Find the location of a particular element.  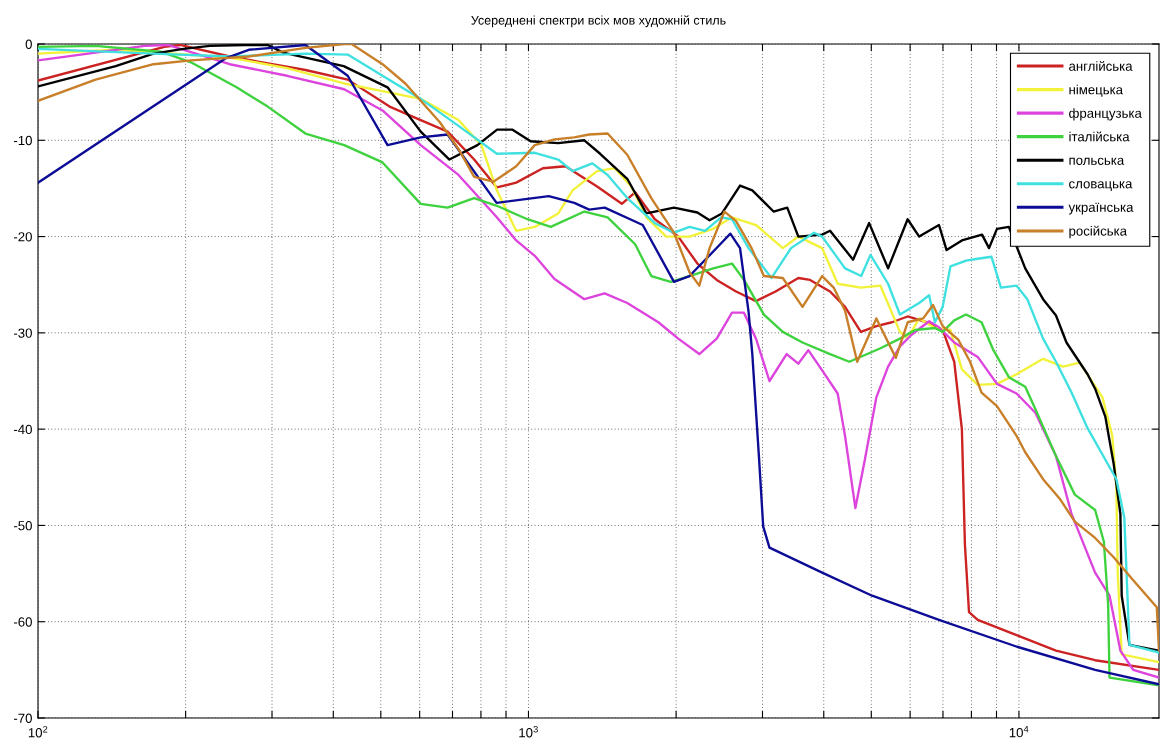

legend-label: англійська is located at coordinates (1101, 65).